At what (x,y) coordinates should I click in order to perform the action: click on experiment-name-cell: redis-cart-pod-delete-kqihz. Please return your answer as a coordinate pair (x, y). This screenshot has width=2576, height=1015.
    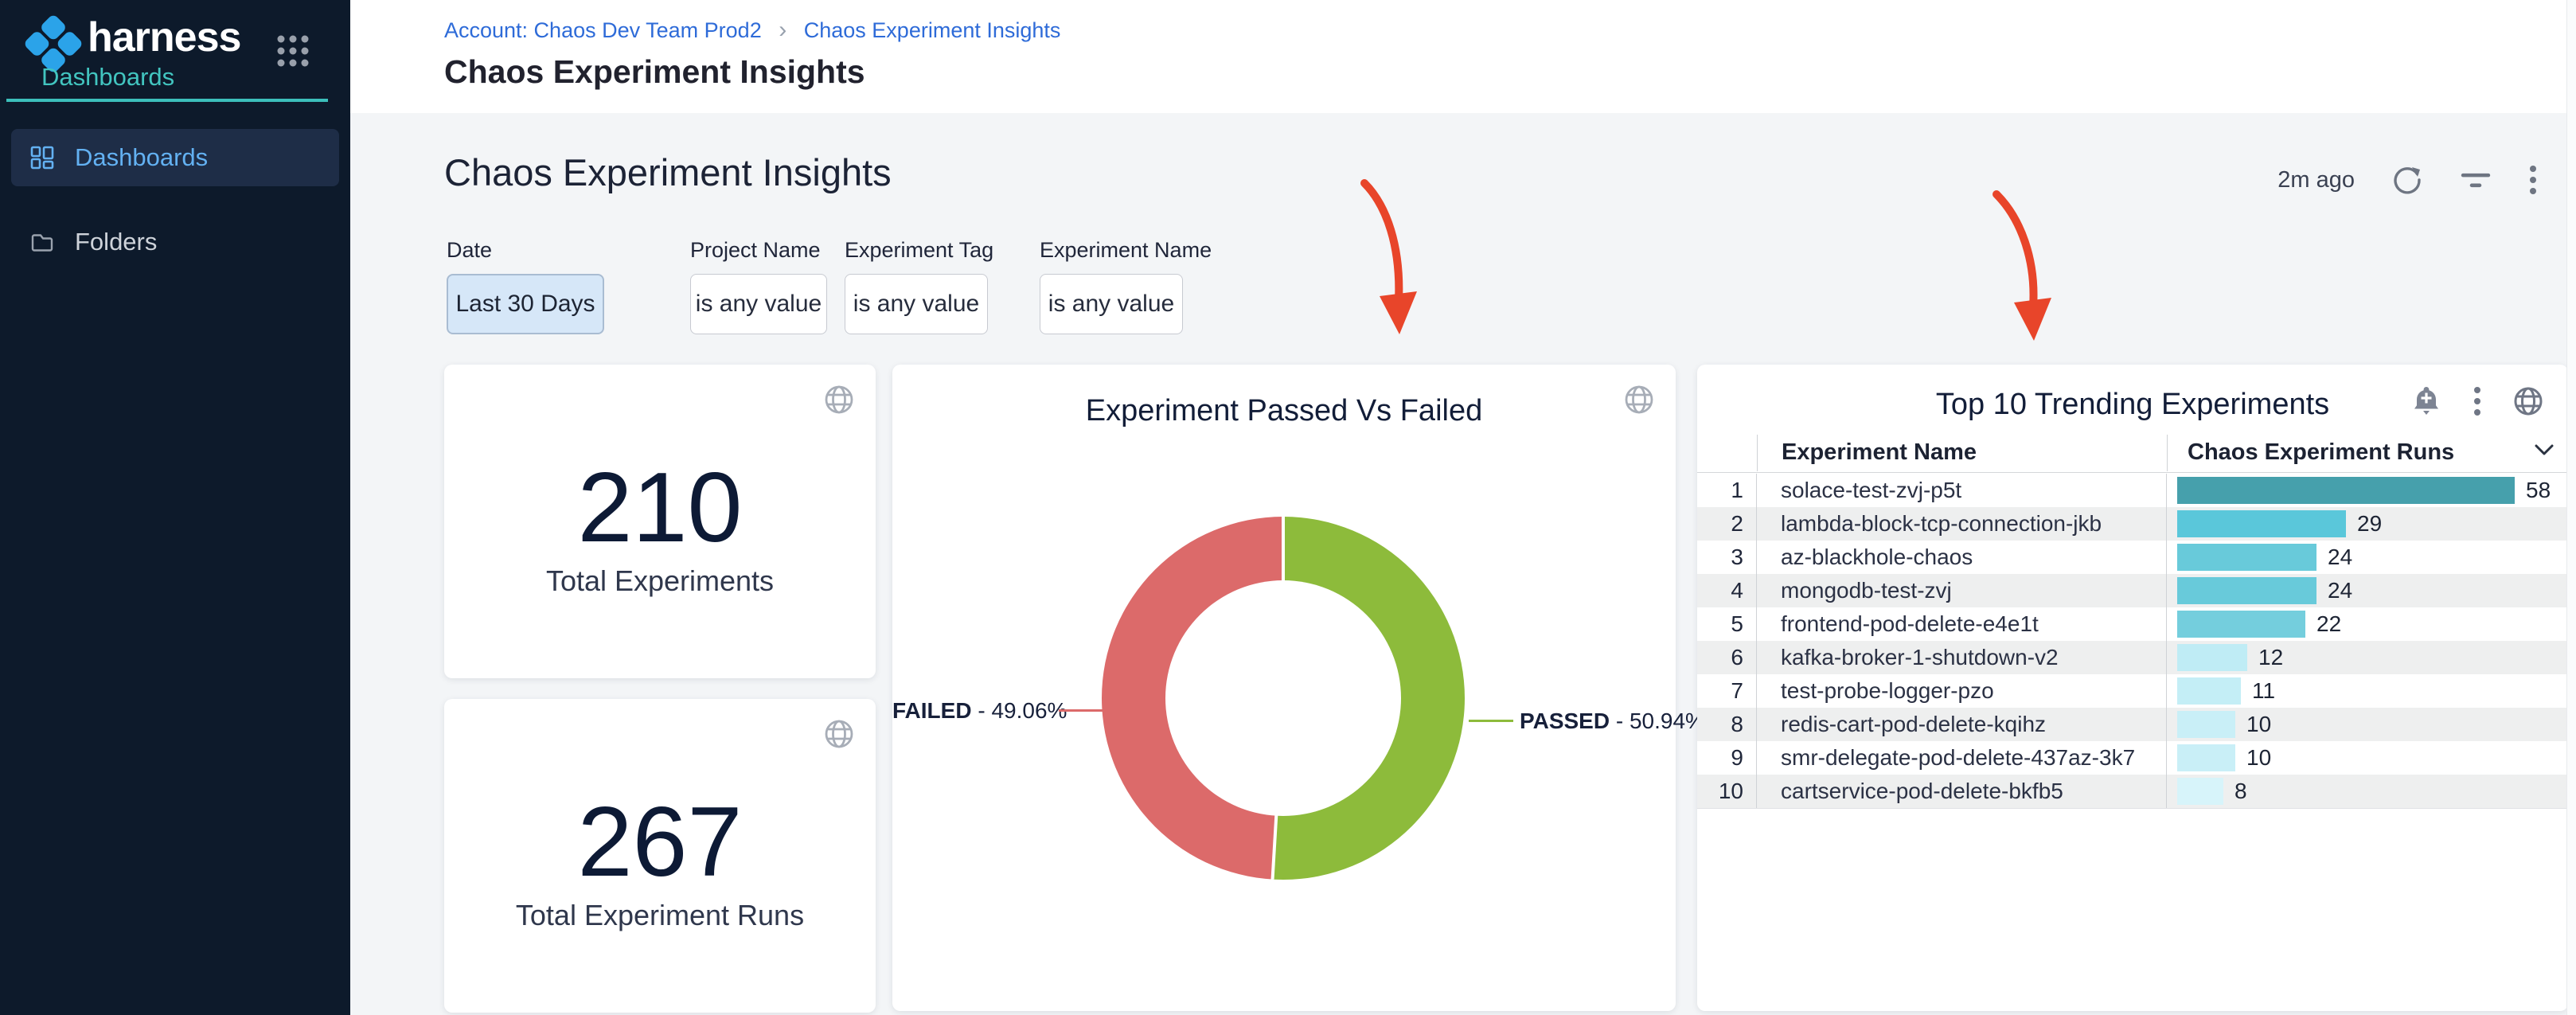
    Looking at the image, I should click on (1962, 724).